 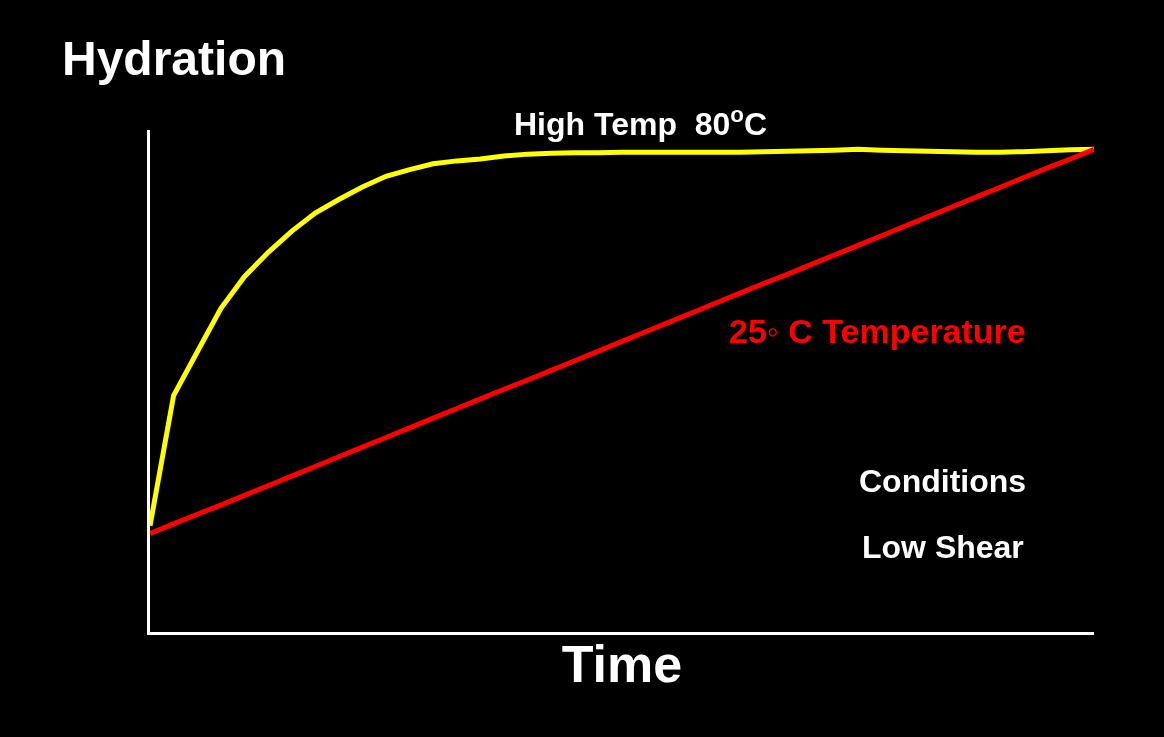 I want to click on series-label: High Temp 80$^{o}$C, so click(x=641, y=122).